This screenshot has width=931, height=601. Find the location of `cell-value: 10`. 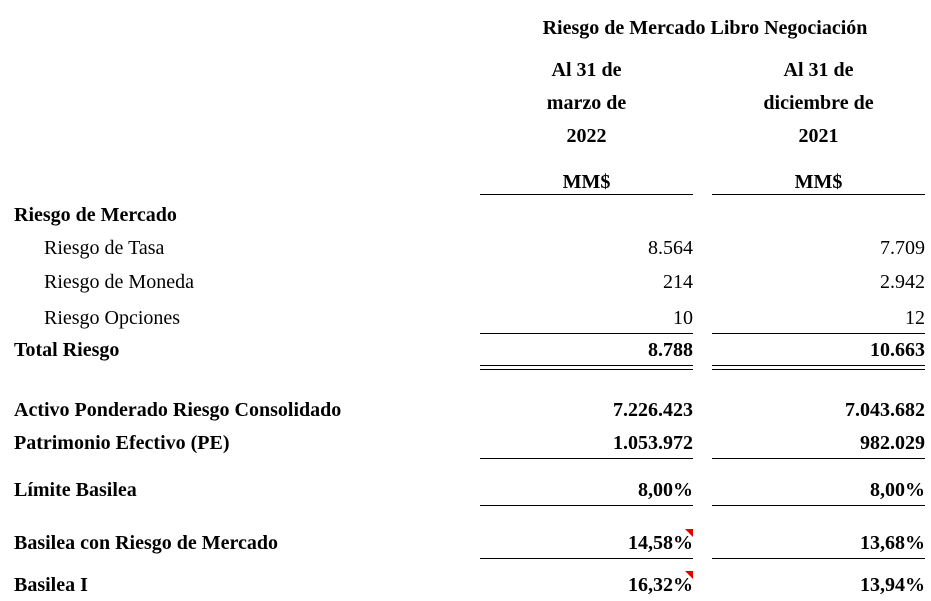

cell-value: 10 is located at coordinates (683, 318).